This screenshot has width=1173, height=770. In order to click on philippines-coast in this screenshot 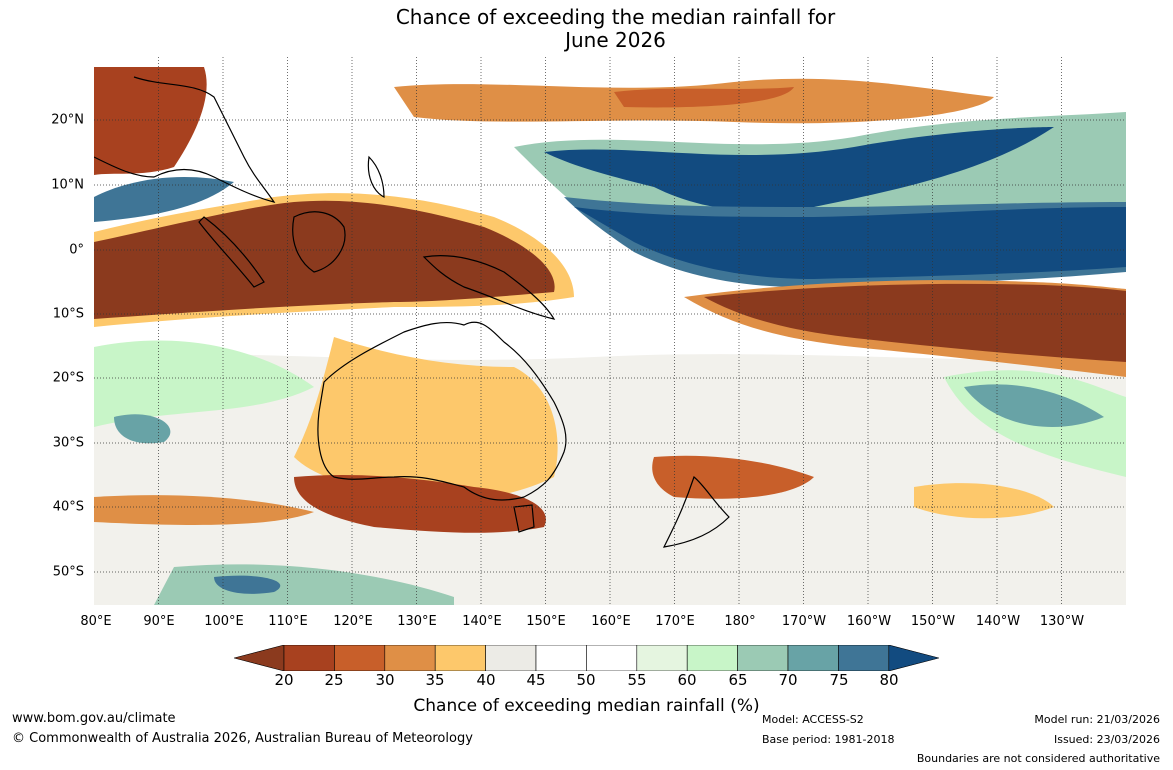, I will do `click(376, 176)`.